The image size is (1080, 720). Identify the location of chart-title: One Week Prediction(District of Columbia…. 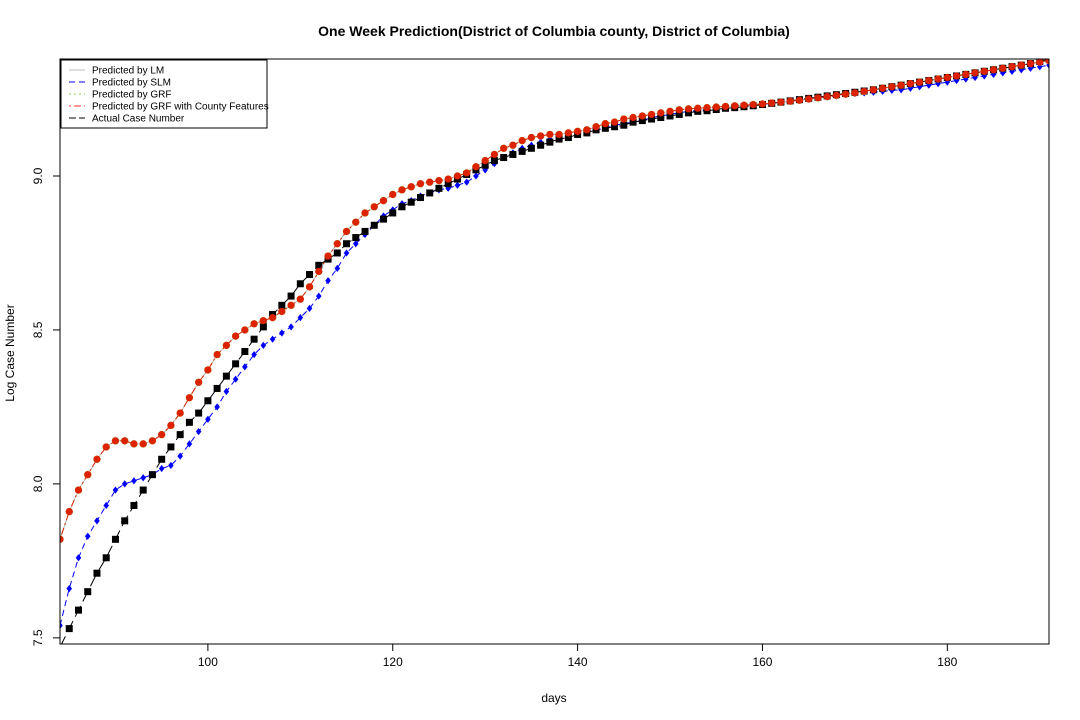
(554, 31).